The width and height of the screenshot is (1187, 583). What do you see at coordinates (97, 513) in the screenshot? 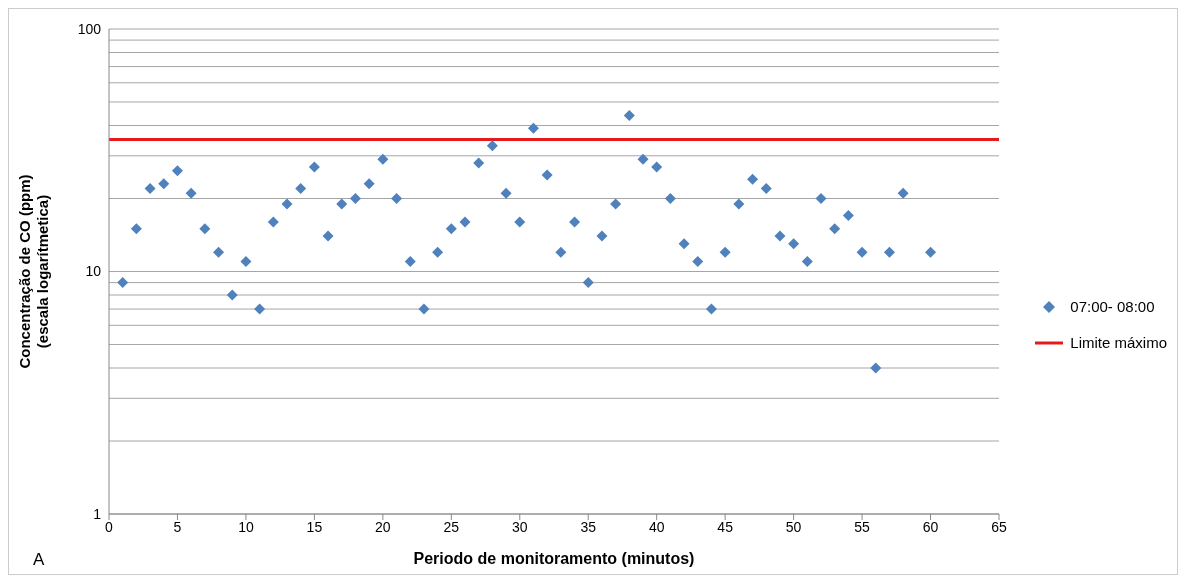
I see `y-tick-label: 1` at bounding box center [97, 513].